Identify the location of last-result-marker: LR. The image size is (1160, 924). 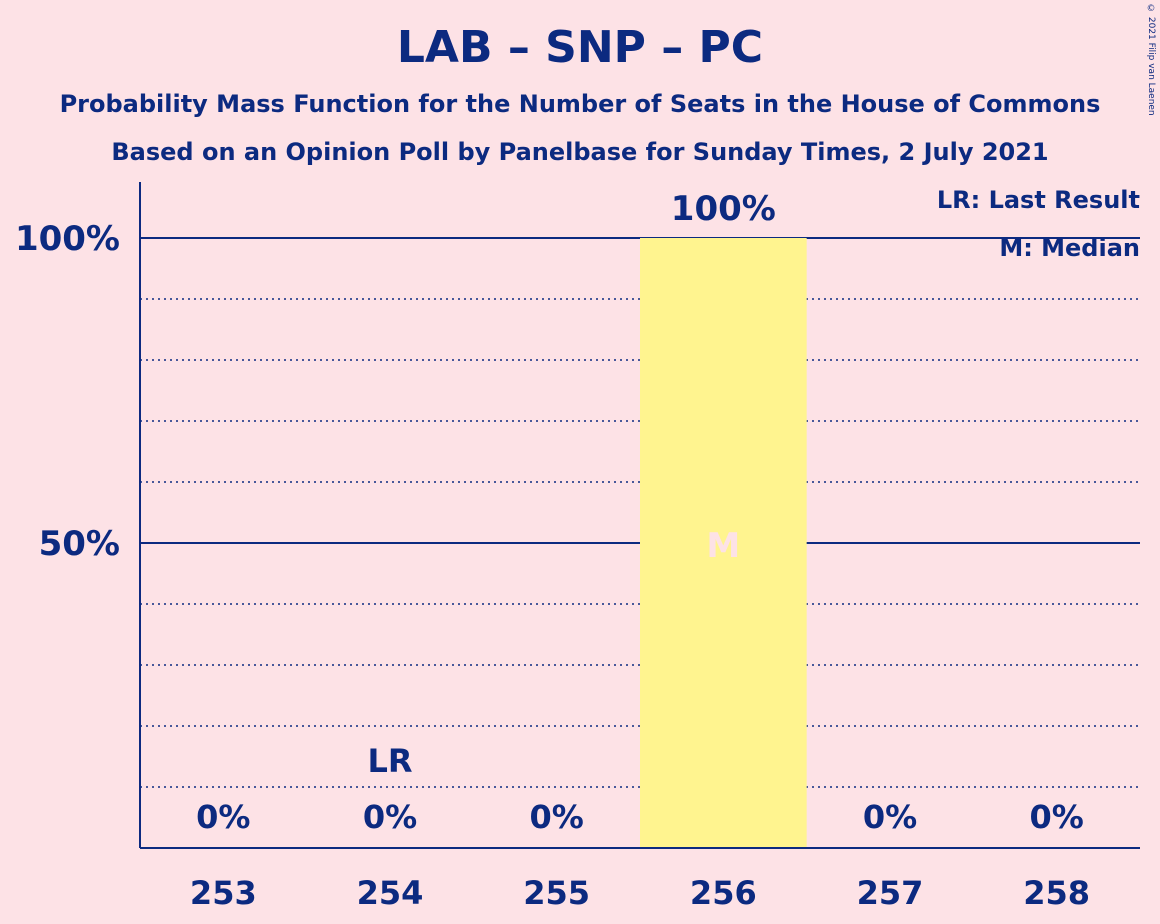
(389, 761).